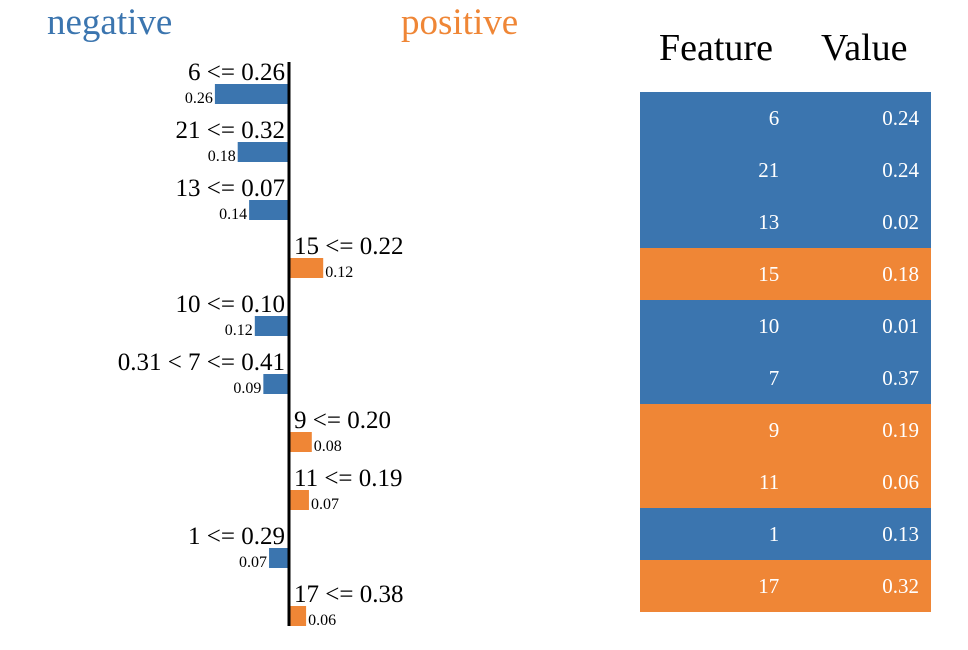 The image size is (968, 650). I want to click on table-cell-value: 0.01, so click(900, 325).